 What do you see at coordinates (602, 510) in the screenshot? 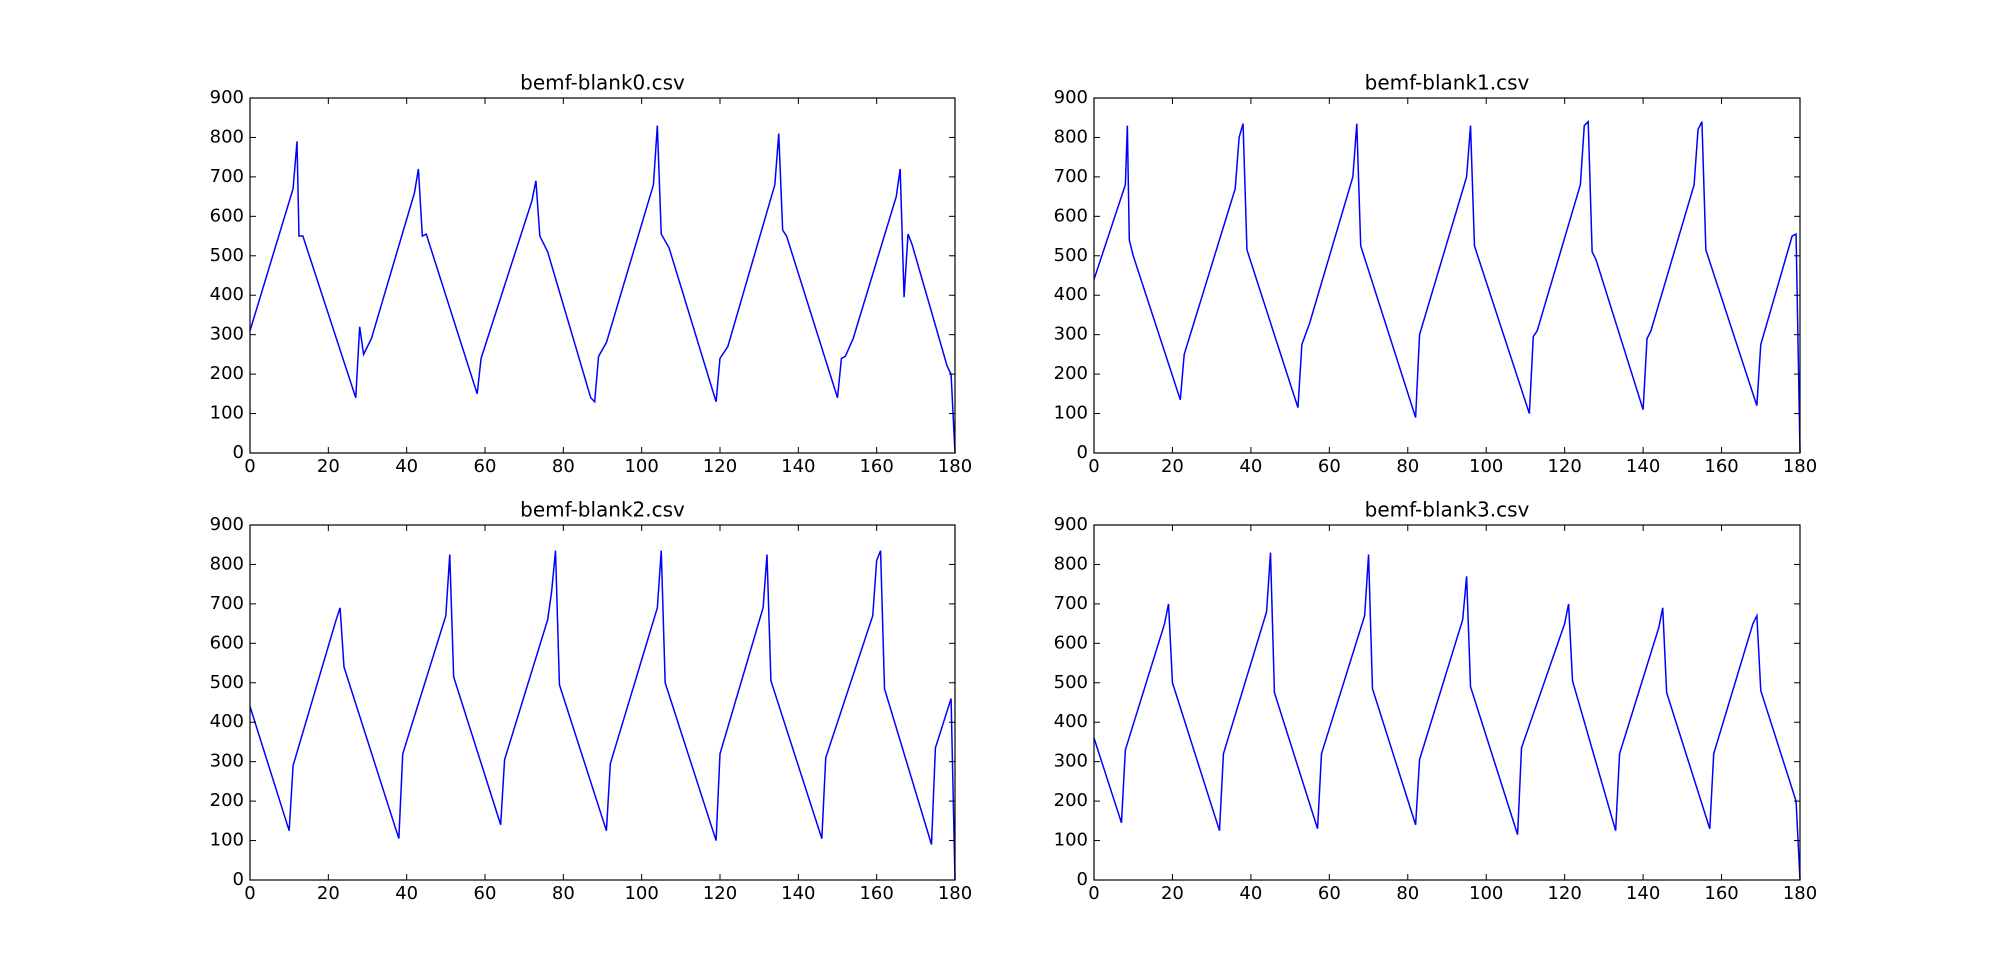
I see `chart-title: bemf-blank2.csv` at bounding box center [602, 510].